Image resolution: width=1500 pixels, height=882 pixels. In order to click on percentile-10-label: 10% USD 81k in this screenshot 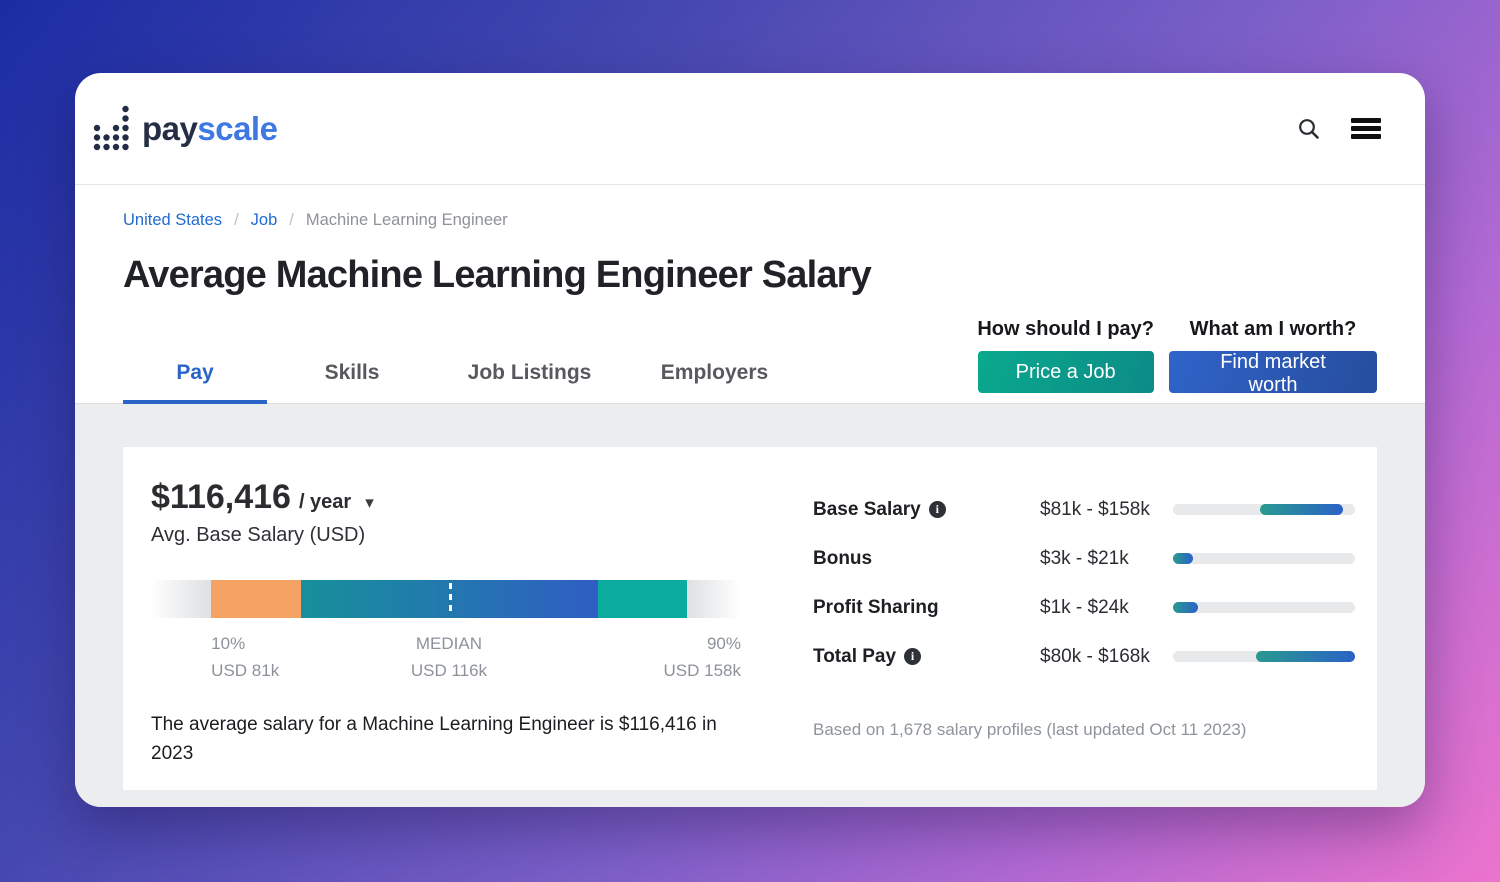, I will do `click(245, 657)`.